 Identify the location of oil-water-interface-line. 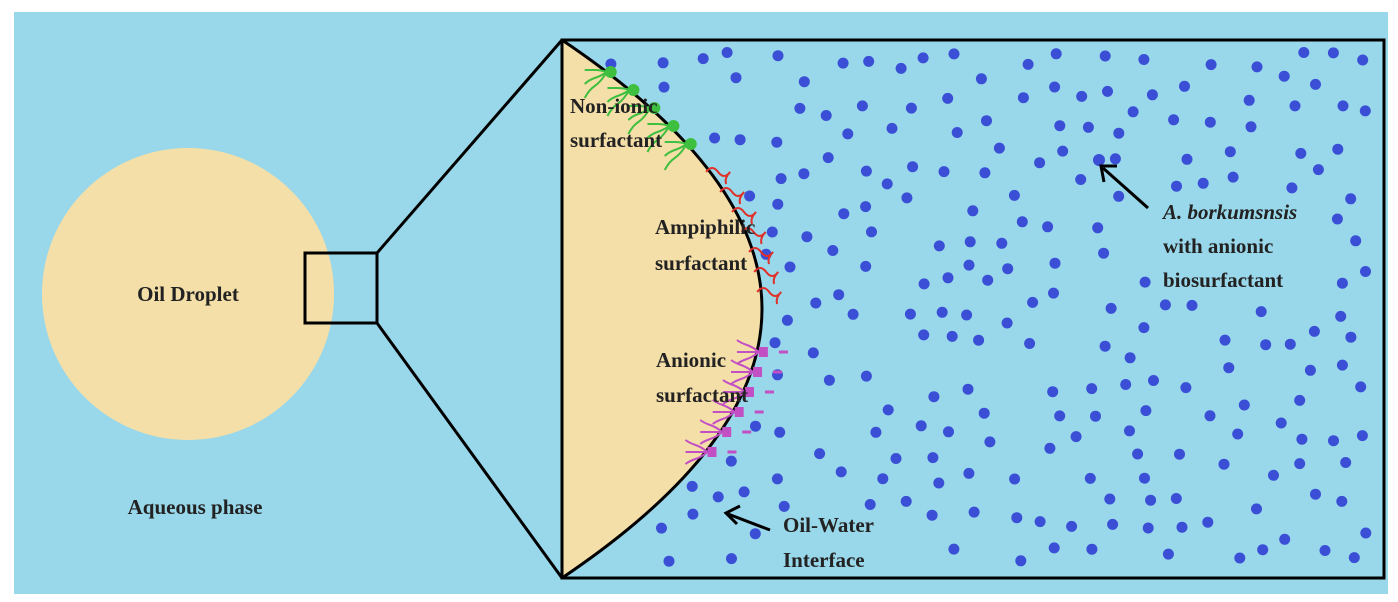
(662, 309).